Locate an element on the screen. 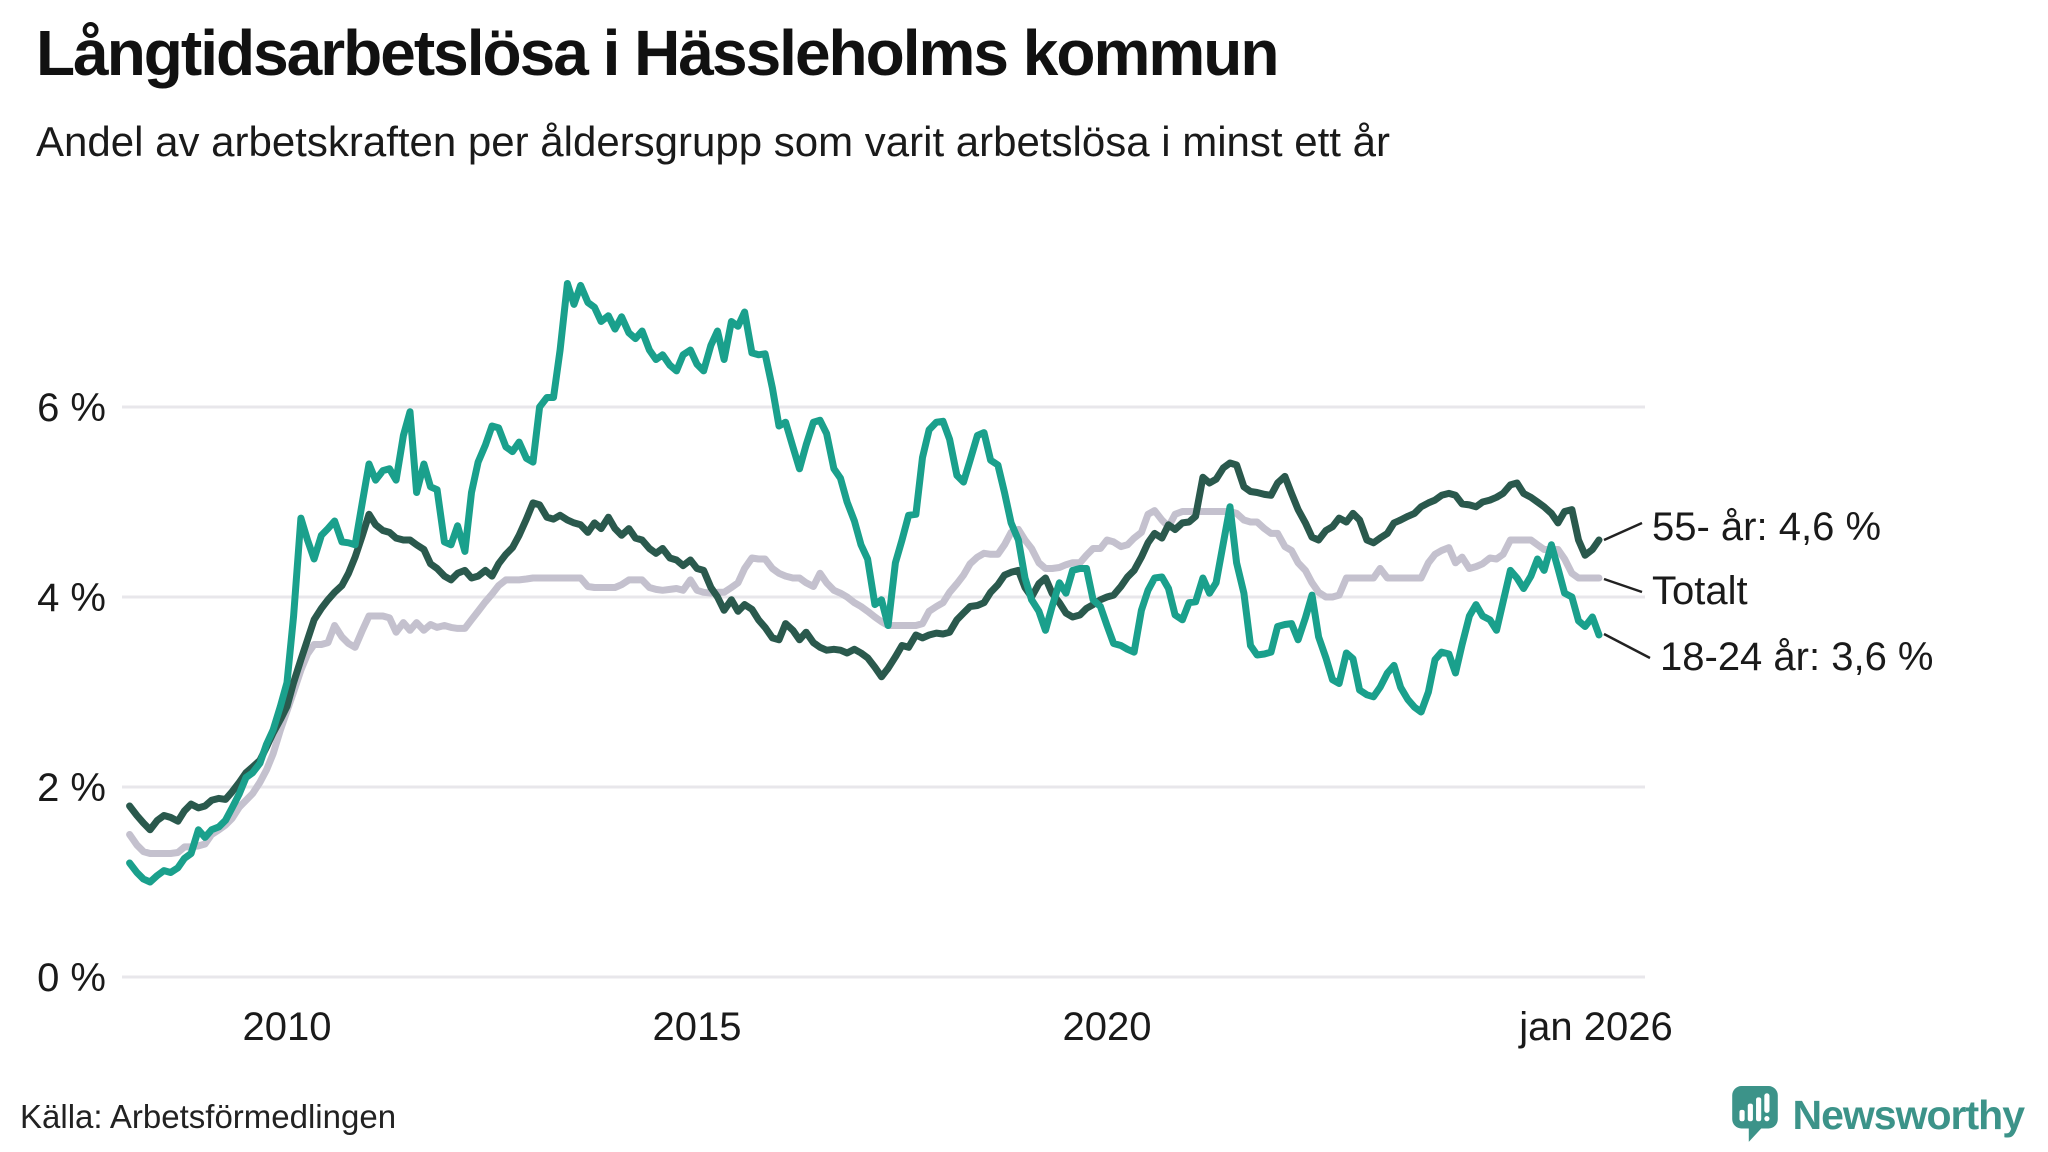 This screenshot has width=2048, height=1152. series-end-label-55: 55- år: 4,6 % is located at coordinates (1766, 527).